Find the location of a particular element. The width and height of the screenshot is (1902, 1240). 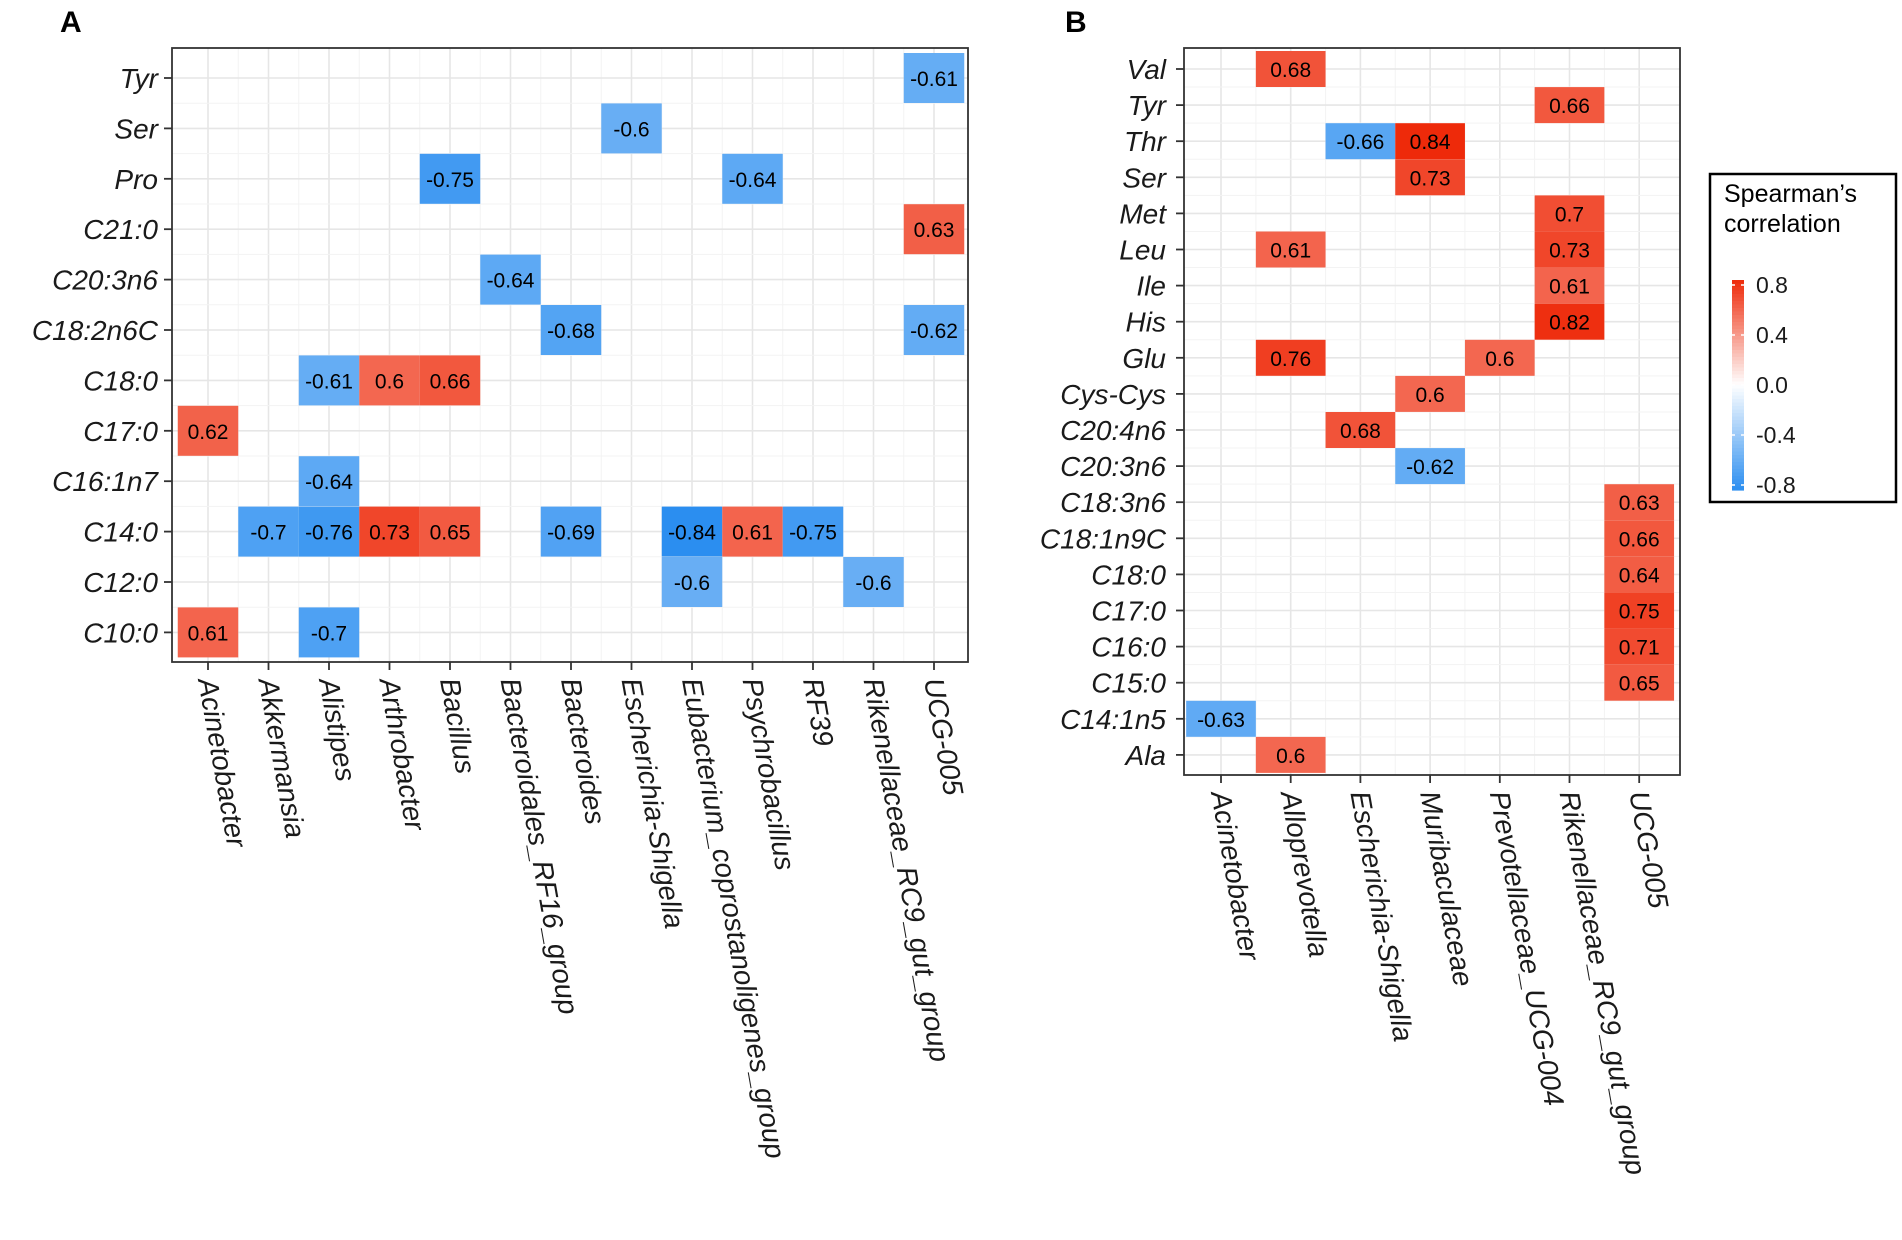

pa-cell-label: -0.69 is located at coordinates (571, 533).